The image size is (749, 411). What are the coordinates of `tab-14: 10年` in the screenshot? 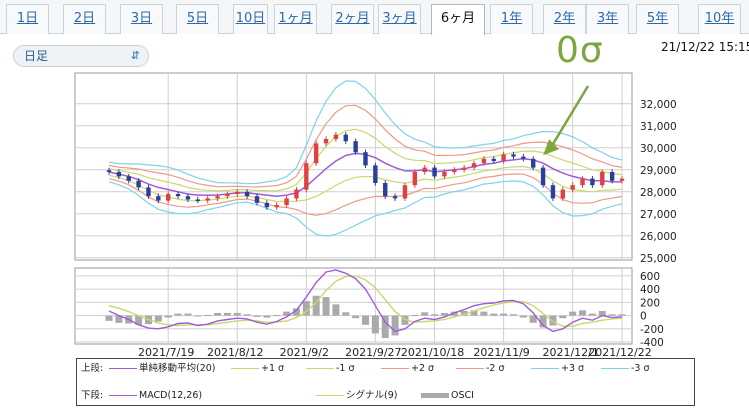 It's located at (719, 19).